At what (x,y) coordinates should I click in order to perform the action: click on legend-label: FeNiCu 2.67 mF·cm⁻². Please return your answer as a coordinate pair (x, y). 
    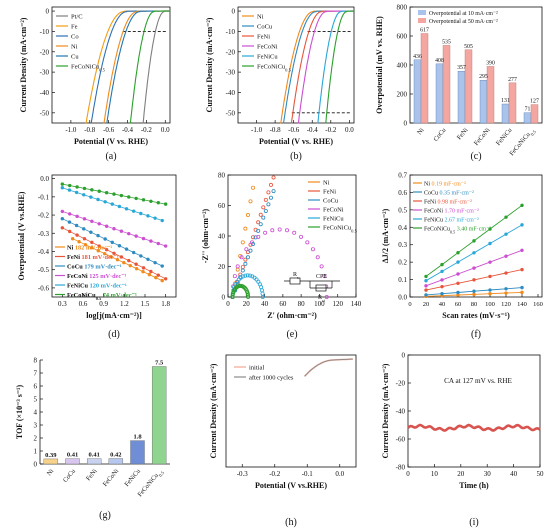
    Looking at the image, I should click on (451, 221).